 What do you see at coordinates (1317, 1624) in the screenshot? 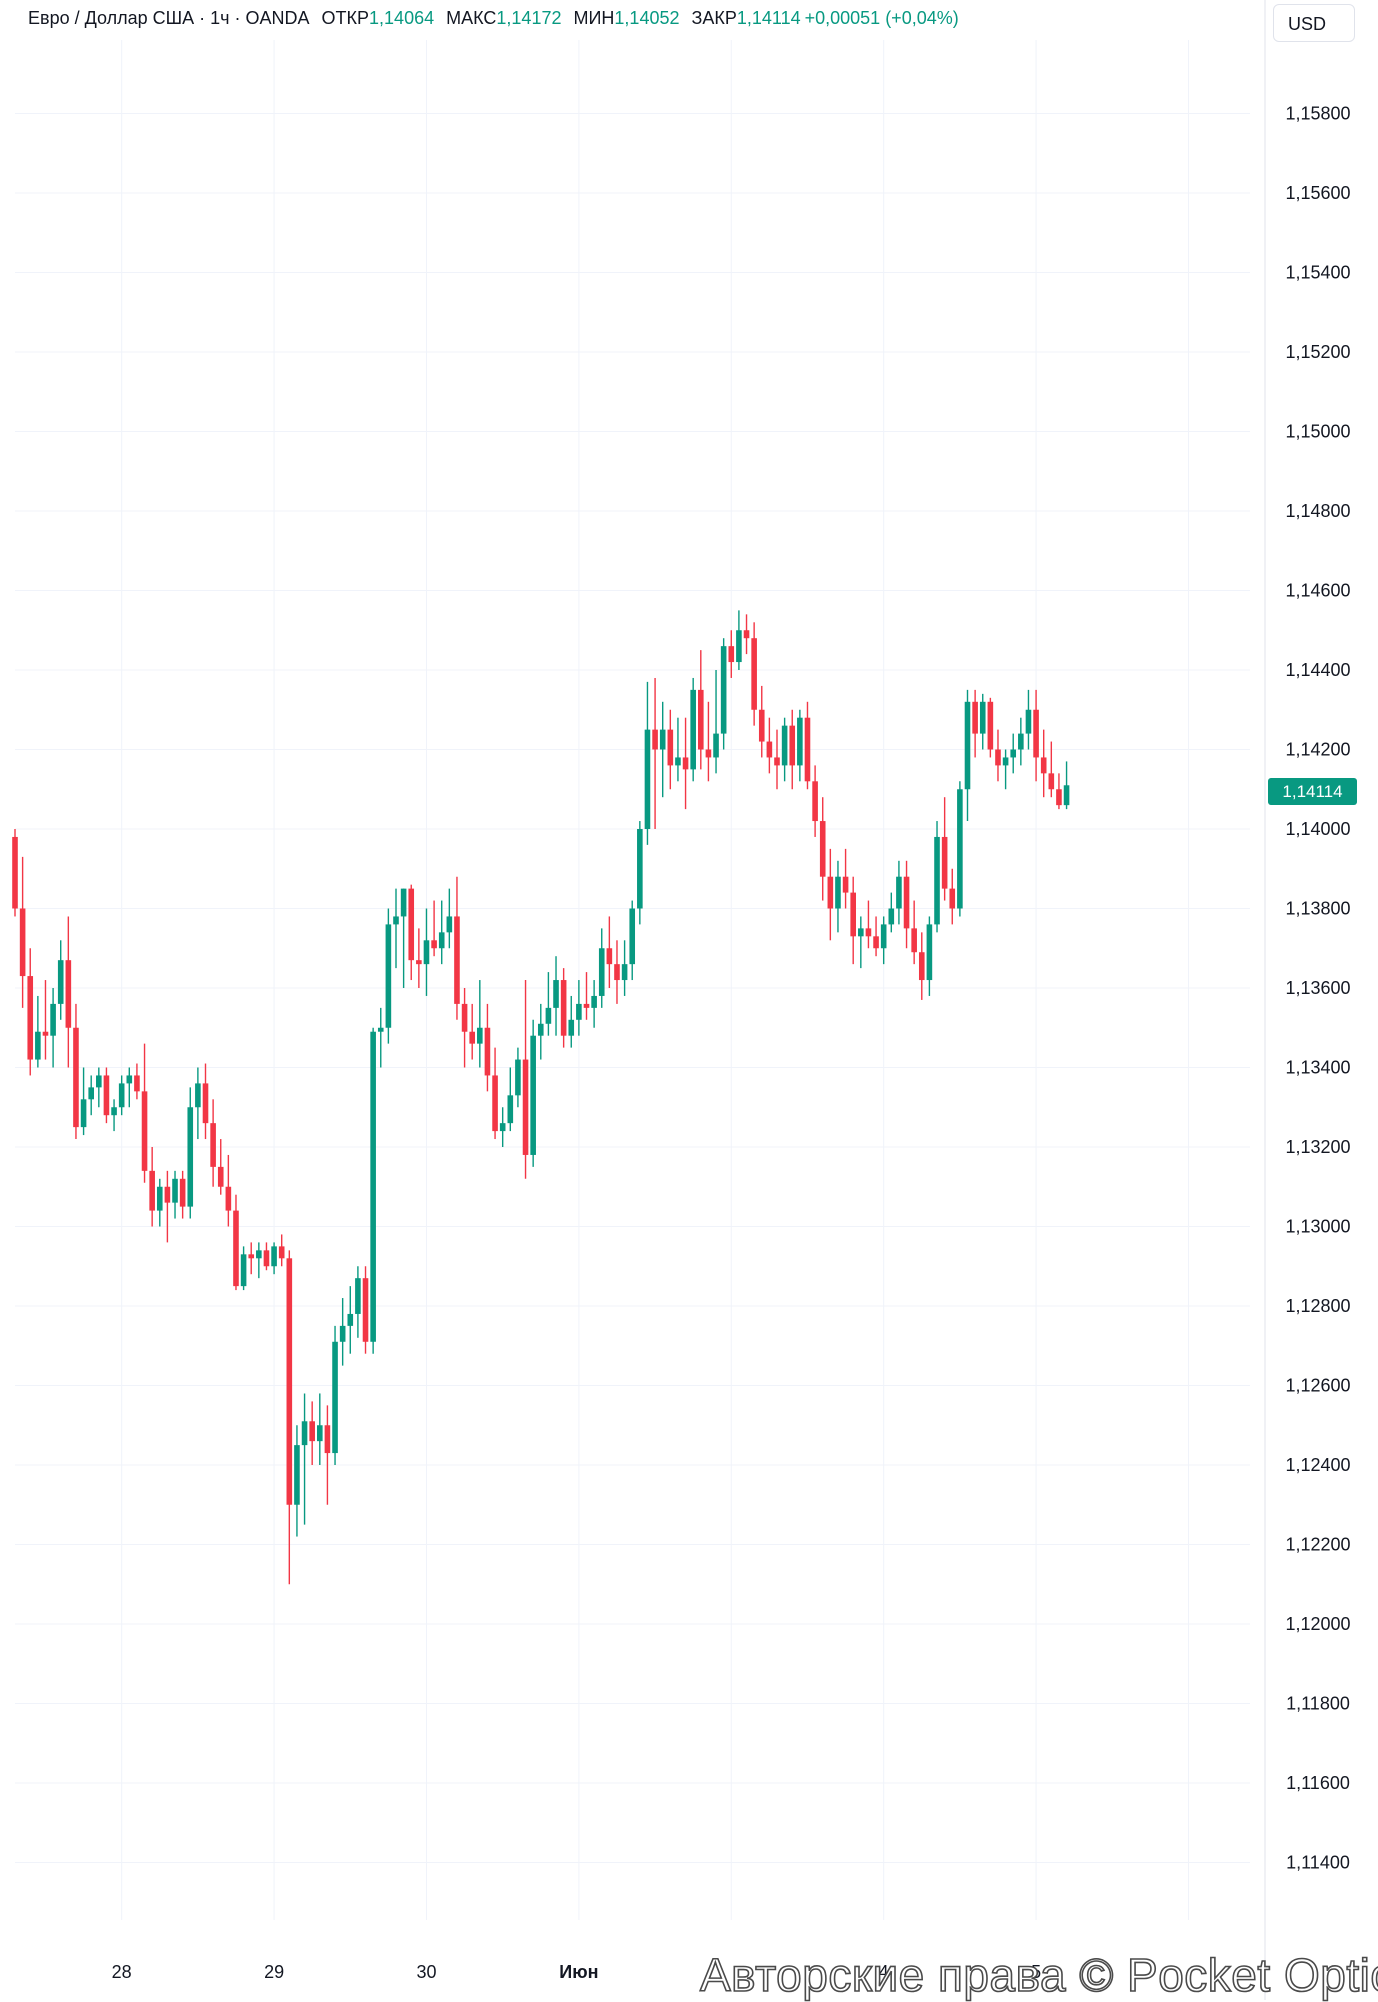
I see `y-tick-label: 1,12000` at bounding box center [1317, 1624].